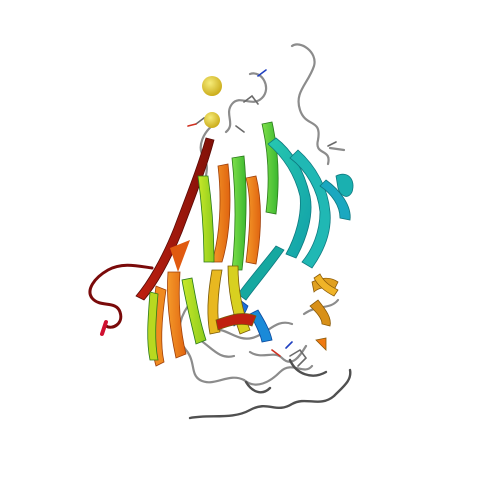 Image resolution: width=500 pixels, height=500 pixels. What do you see at coordinates (121, 299) in the screenshot?
I see `red-loop` at bounding box center [121, 299].